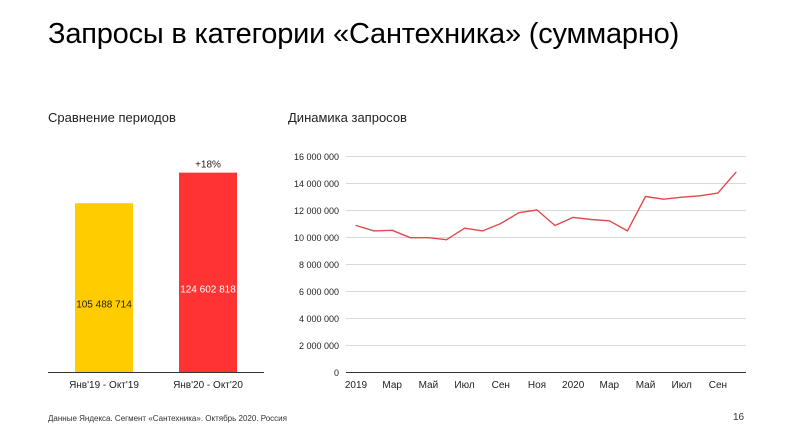 The height and width of the screenshot is (442, 790). Describe the element at coordinates (392, 385) in the screenshot. I see `x-tick-label-1: Мар` at that location.